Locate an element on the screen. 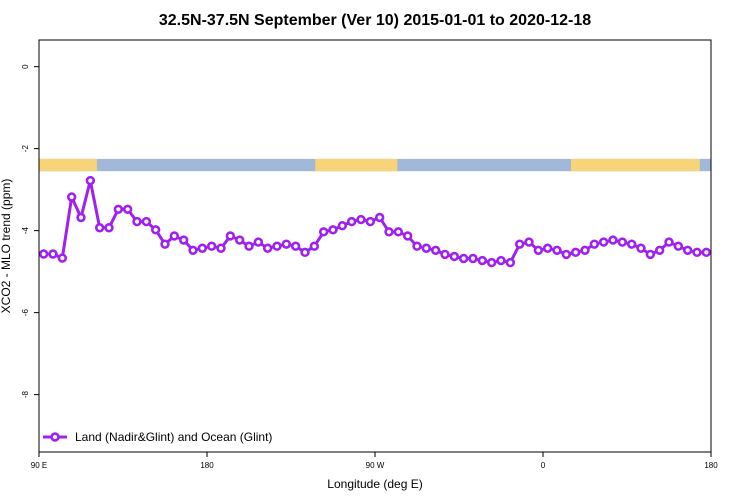 The height and width of the screenshot is (500, 750). legend: Land (Nadir&Glint) and Ocean (Glint) is located at coordinates (157, 437).